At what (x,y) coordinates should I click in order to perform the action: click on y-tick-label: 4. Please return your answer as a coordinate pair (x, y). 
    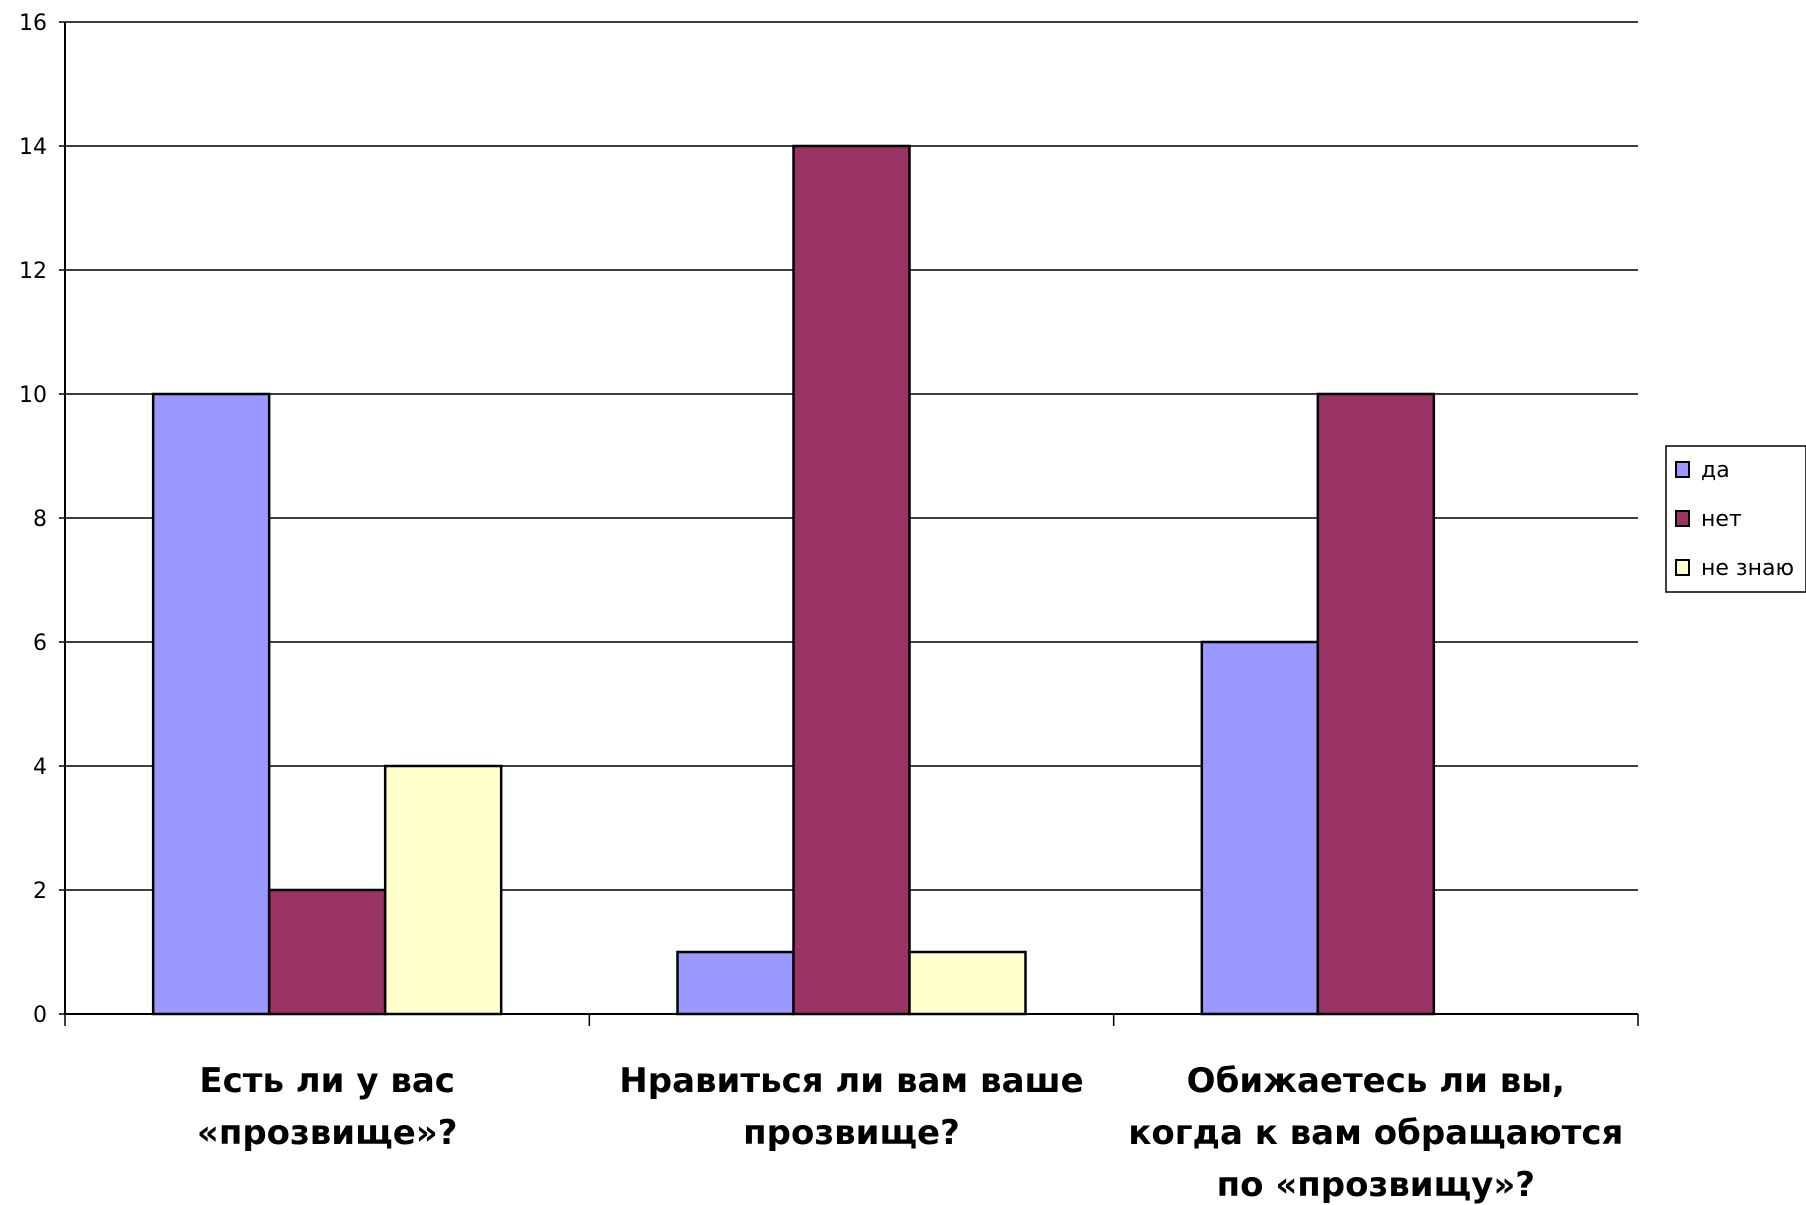
    Looking at the image, I should click on (40, 767).